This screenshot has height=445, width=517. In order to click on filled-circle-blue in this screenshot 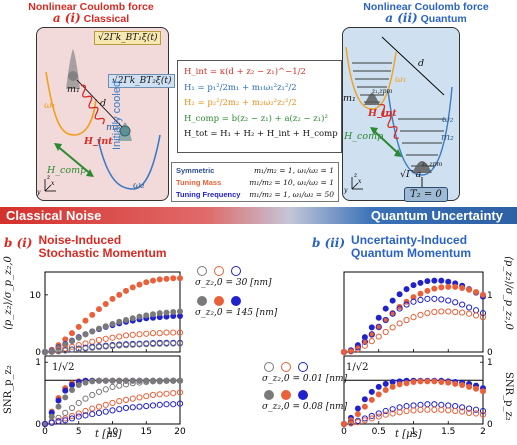, I will do `click(236, 301)`.